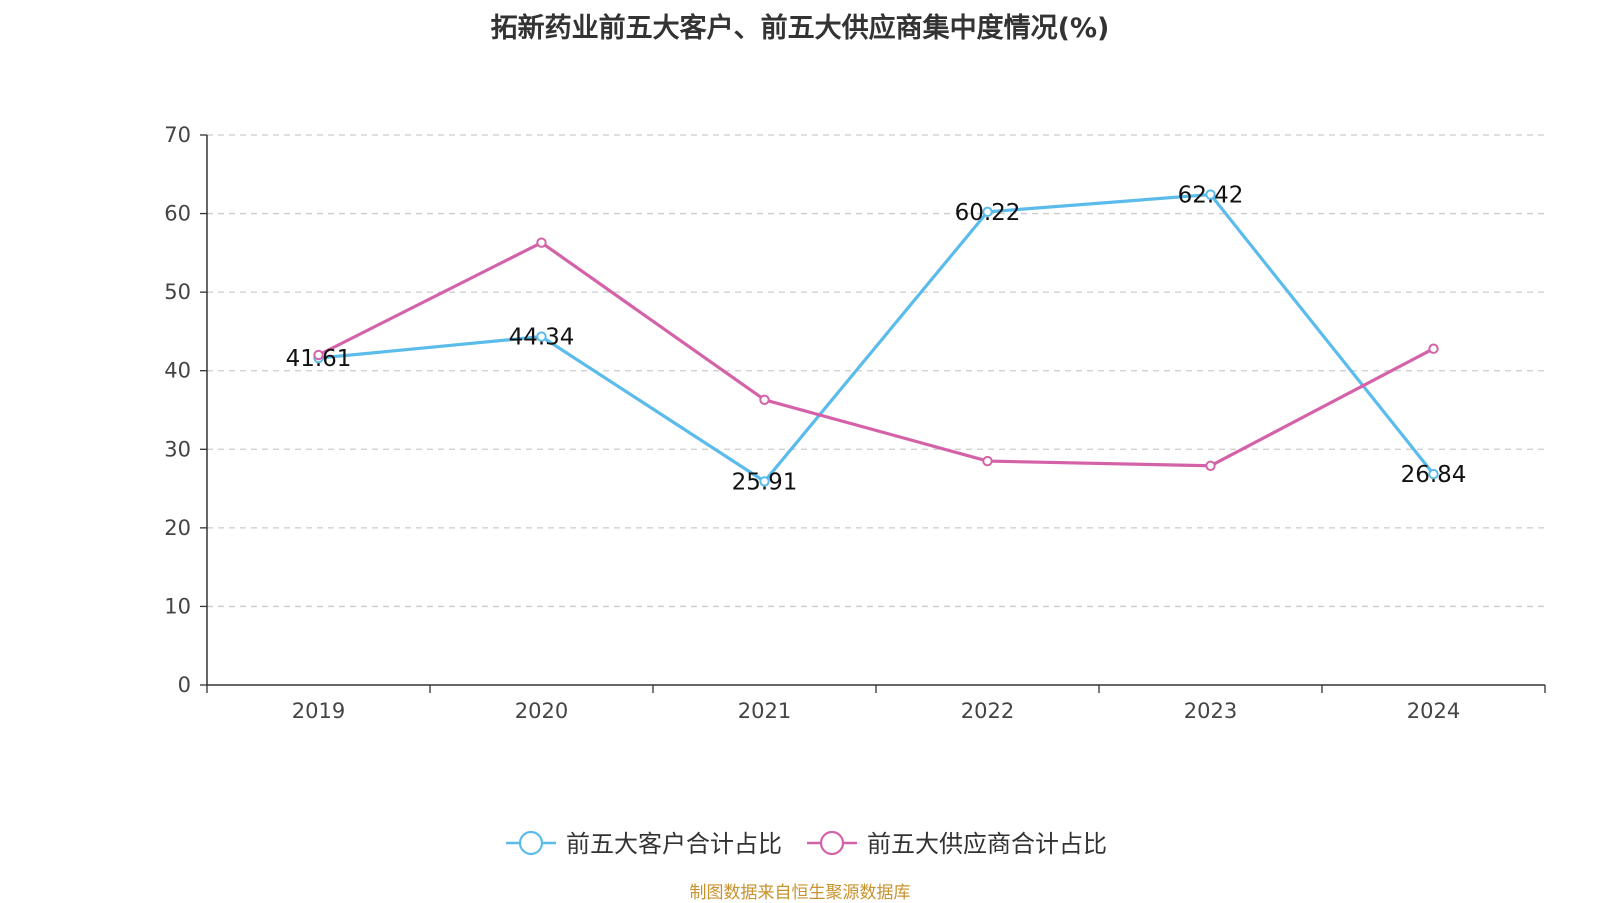 The height and width of the screenshot is (903, 1600). I want to click on data-label-2020: 44.34, so click(542, 338).